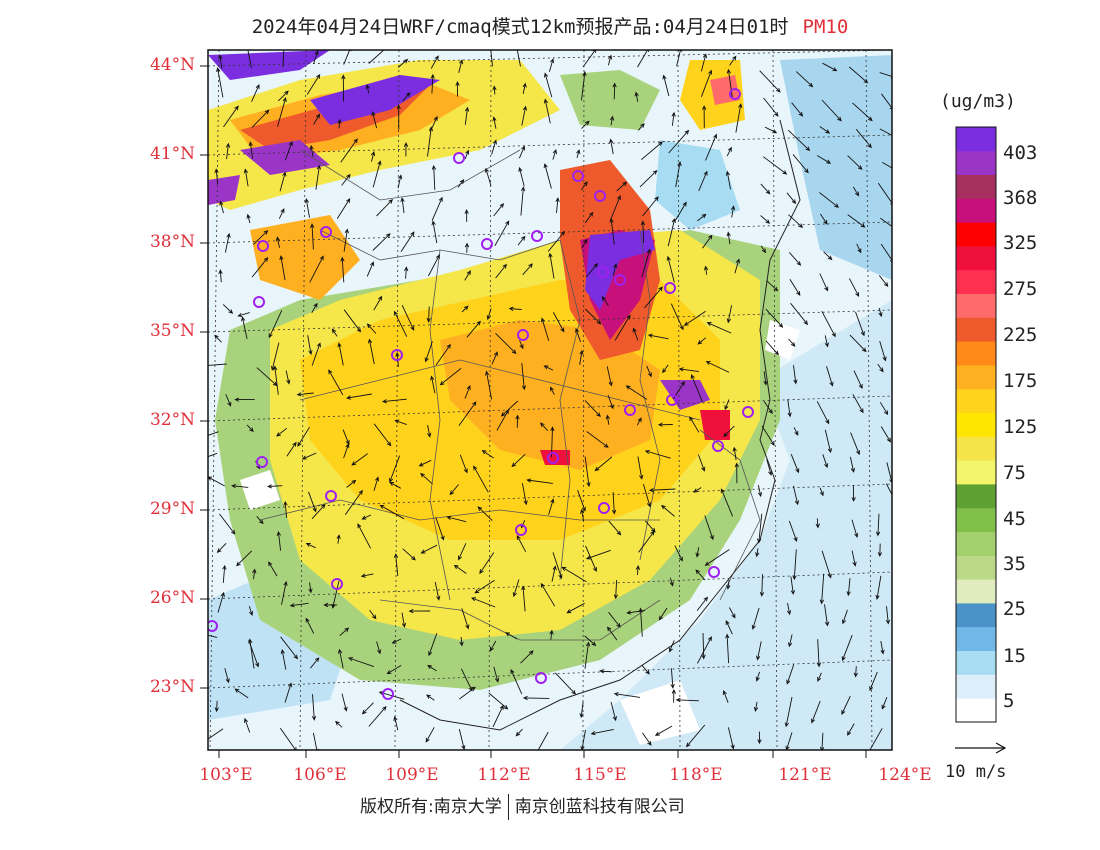 The width and height of the screenshot is (1100, 850). Describe the element at coordinates (172, 65) in the screenshot. I see `lat-label-44: 44°N` at that location.